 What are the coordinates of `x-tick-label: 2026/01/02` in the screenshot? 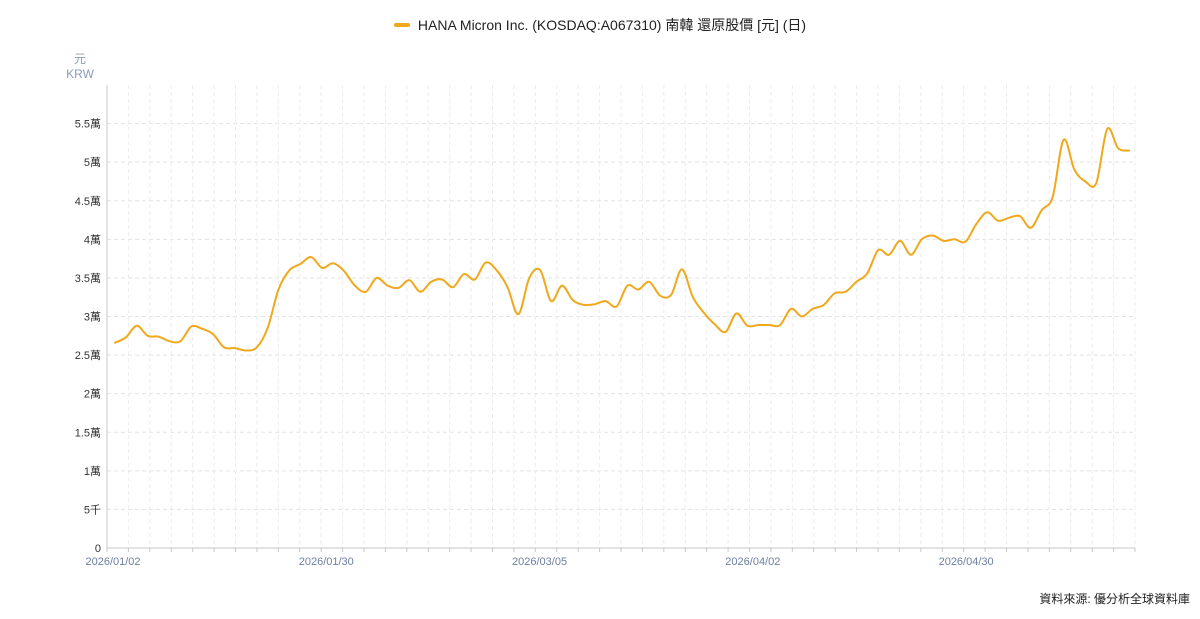 It's located at (112, 562).